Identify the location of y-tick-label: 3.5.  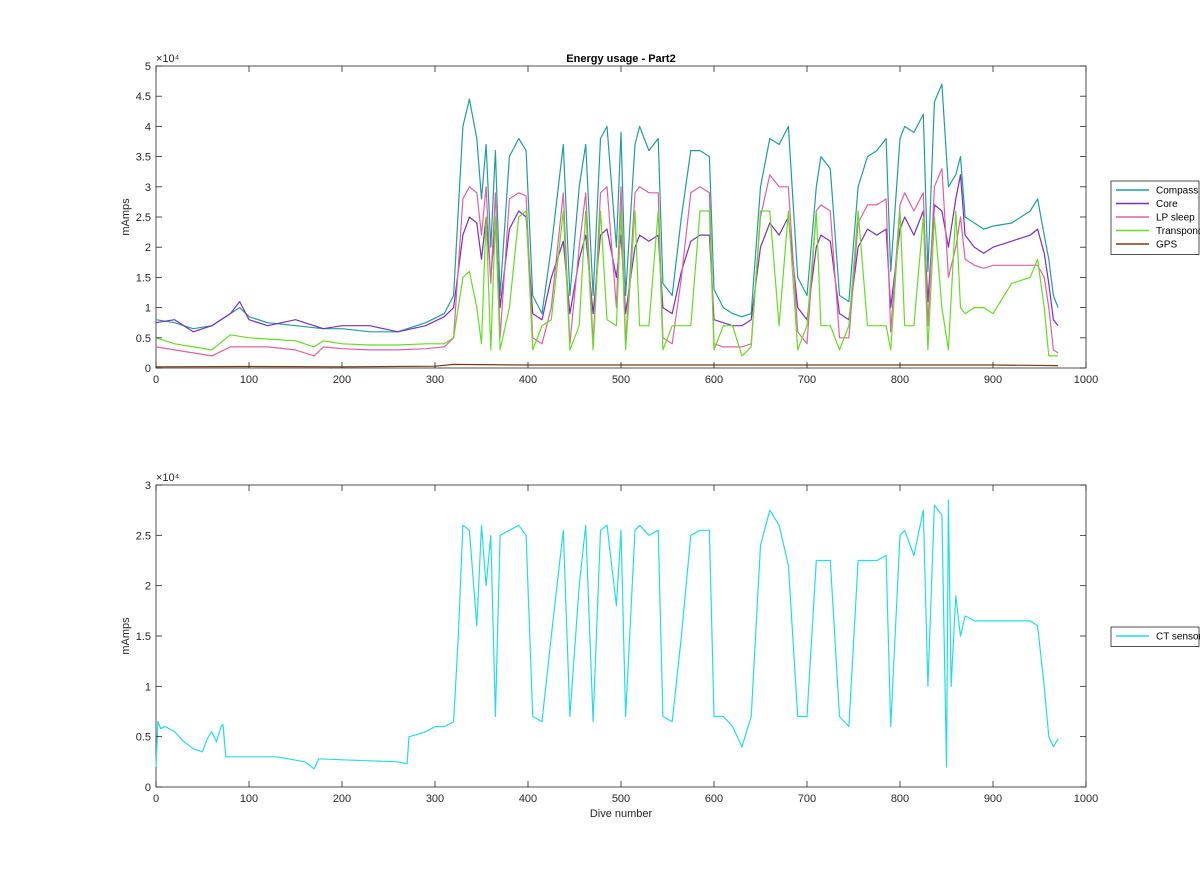
(143, 158).